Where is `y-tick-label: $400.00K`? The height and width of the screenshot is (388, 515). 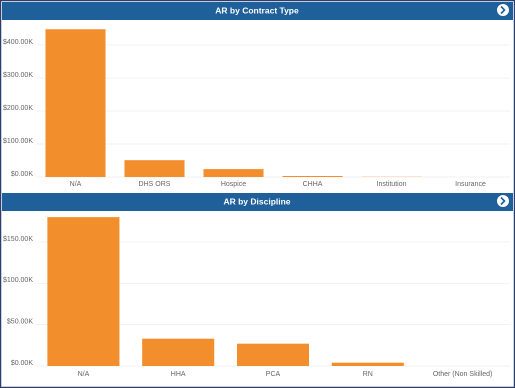
y-tick-label: $400.00K is located at coordinates (18, 42).